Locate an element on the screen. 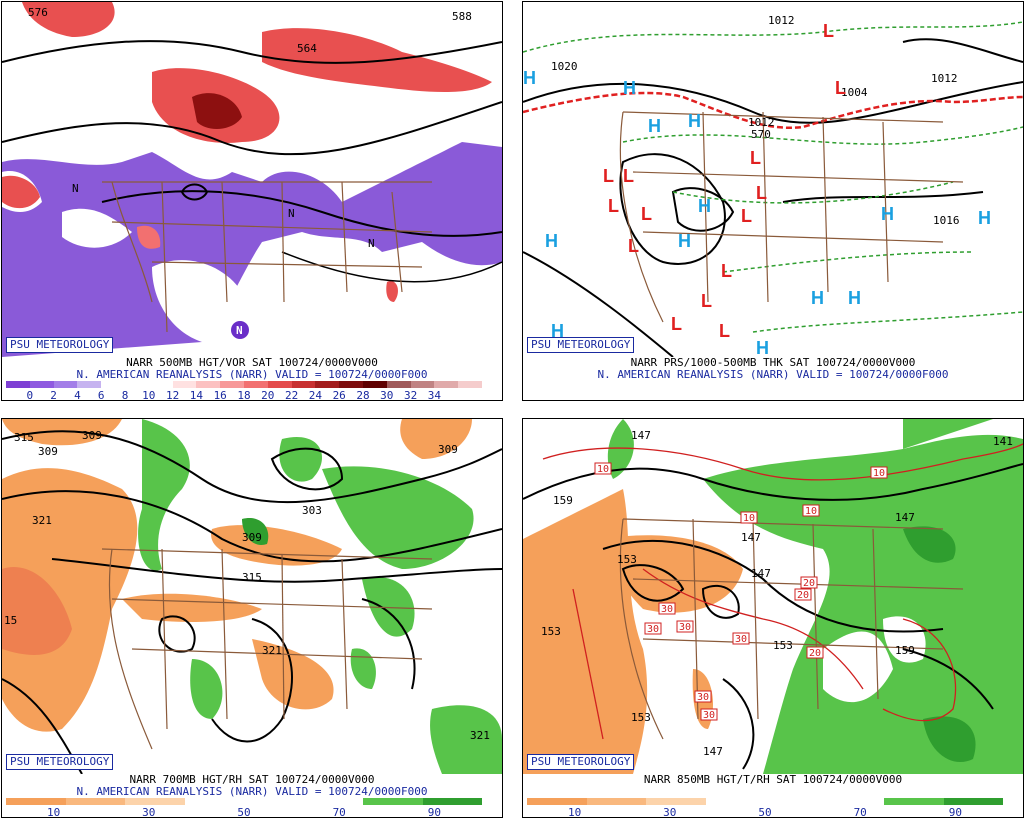  colorbar-tick: 4 is located at coordinates (77, 395).